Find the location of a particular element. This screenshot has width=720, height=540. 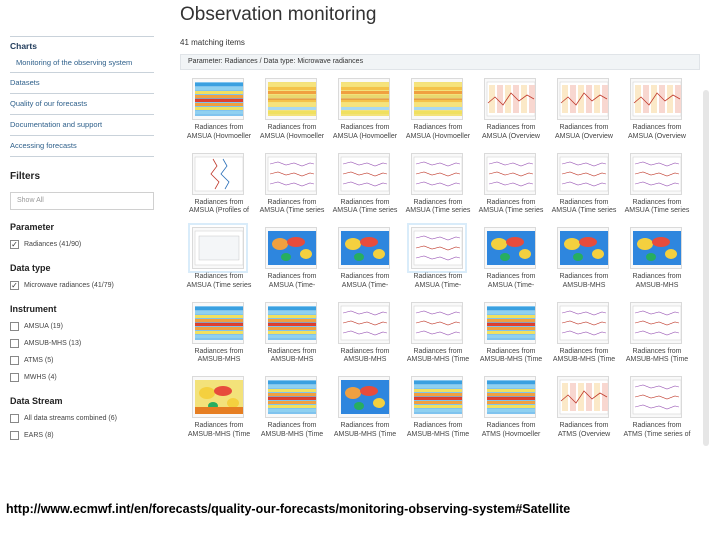

tile-label: Radiances from ATMS (Time series of is located at coordinates (657, 430).